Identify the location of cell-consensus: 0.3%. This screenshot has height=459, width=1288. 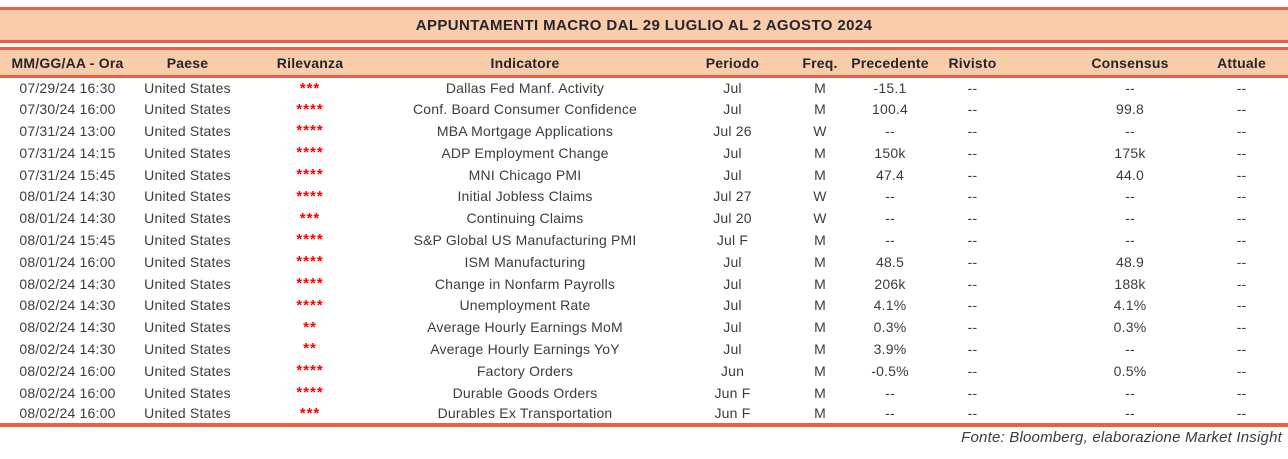
(1130, 327).